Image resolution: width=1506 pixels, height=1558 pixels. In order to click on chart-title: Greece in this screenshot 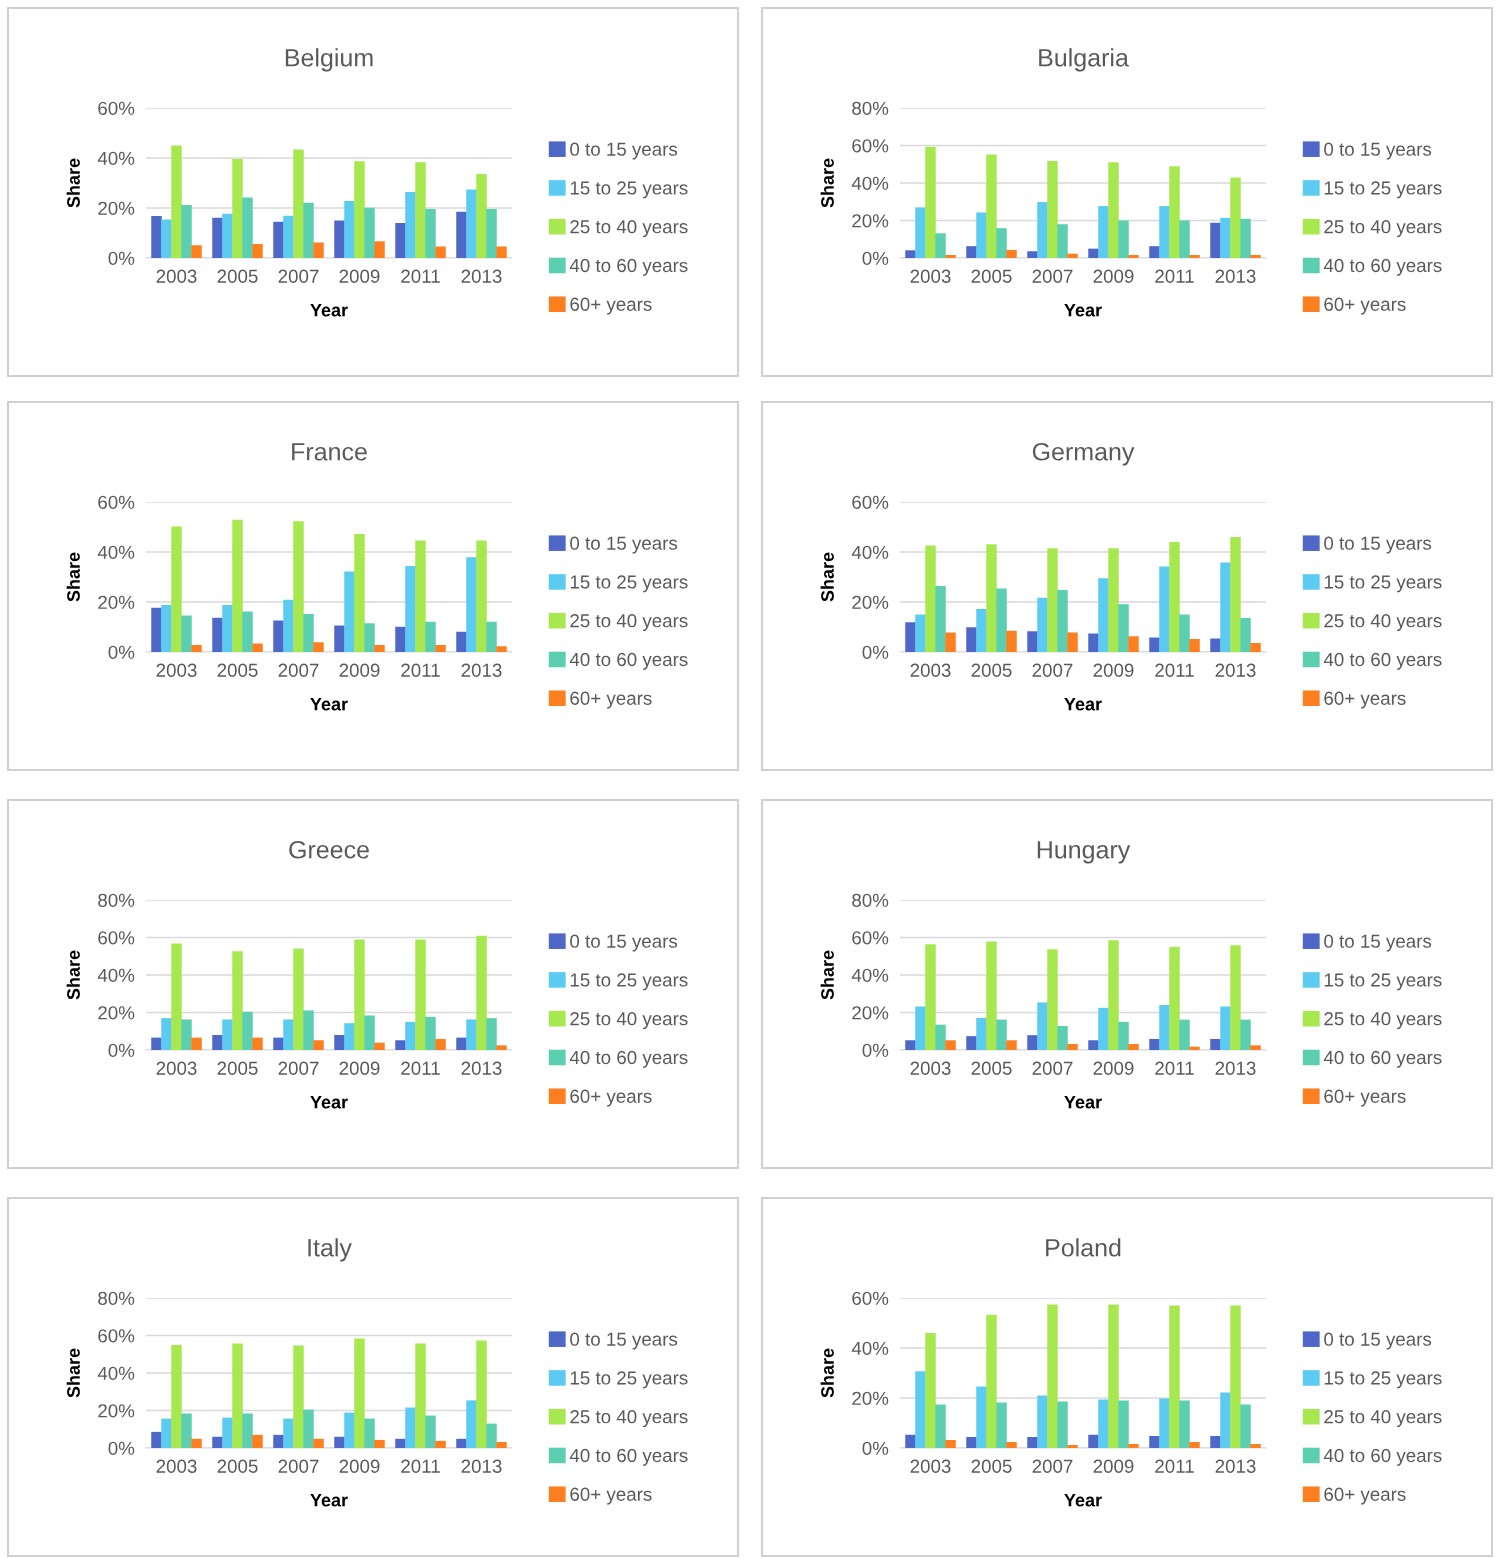, I will do `click(329, 849)`.